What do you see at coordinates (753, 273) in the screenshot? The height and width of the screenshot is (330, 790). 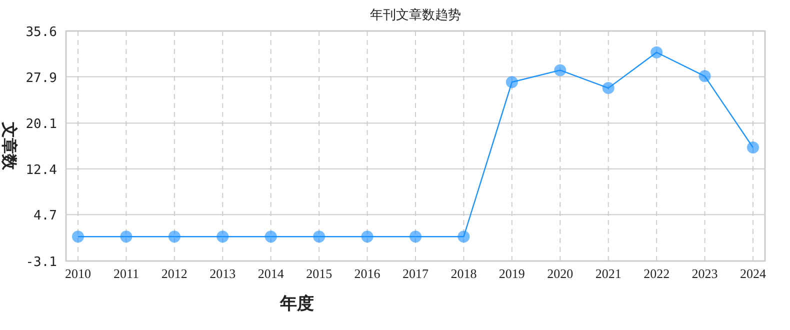 I see `x-tick-label: 2024` at bounding box center [753, 273].